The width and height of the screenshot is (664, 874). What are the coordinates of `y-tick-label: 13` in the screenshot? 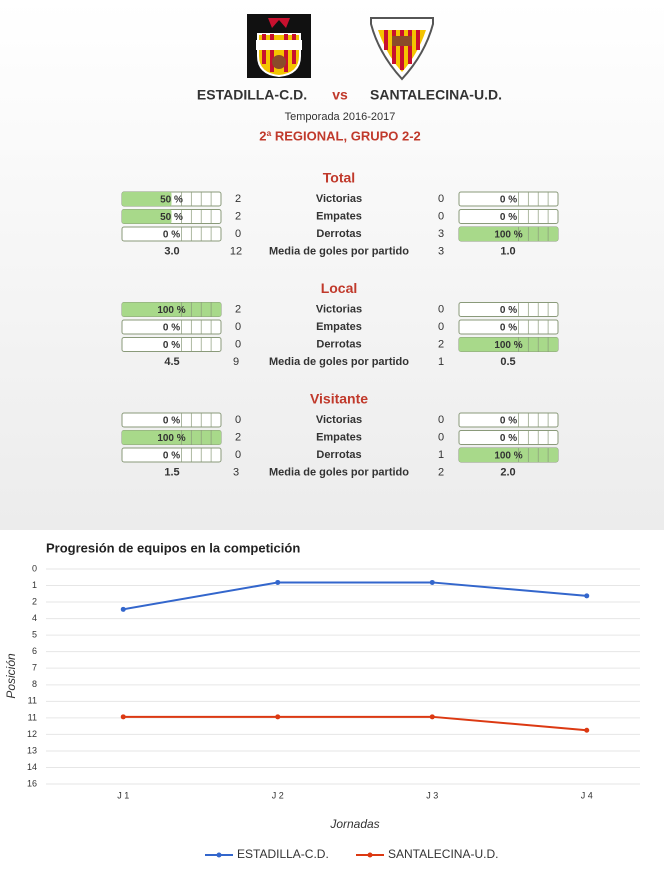 It's located at (32, 750).